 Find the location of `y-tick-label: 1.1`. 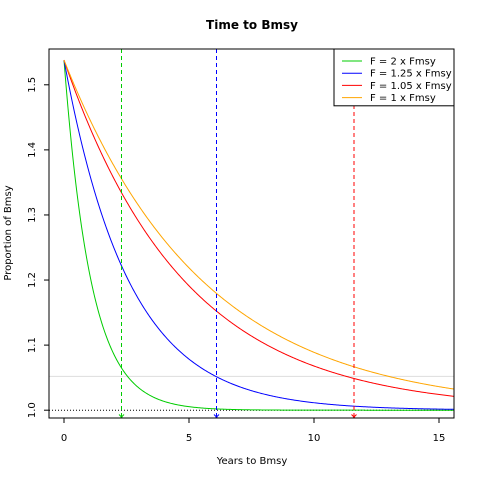

y-tick-label: 1.1 is located at coordinates (32, 345).